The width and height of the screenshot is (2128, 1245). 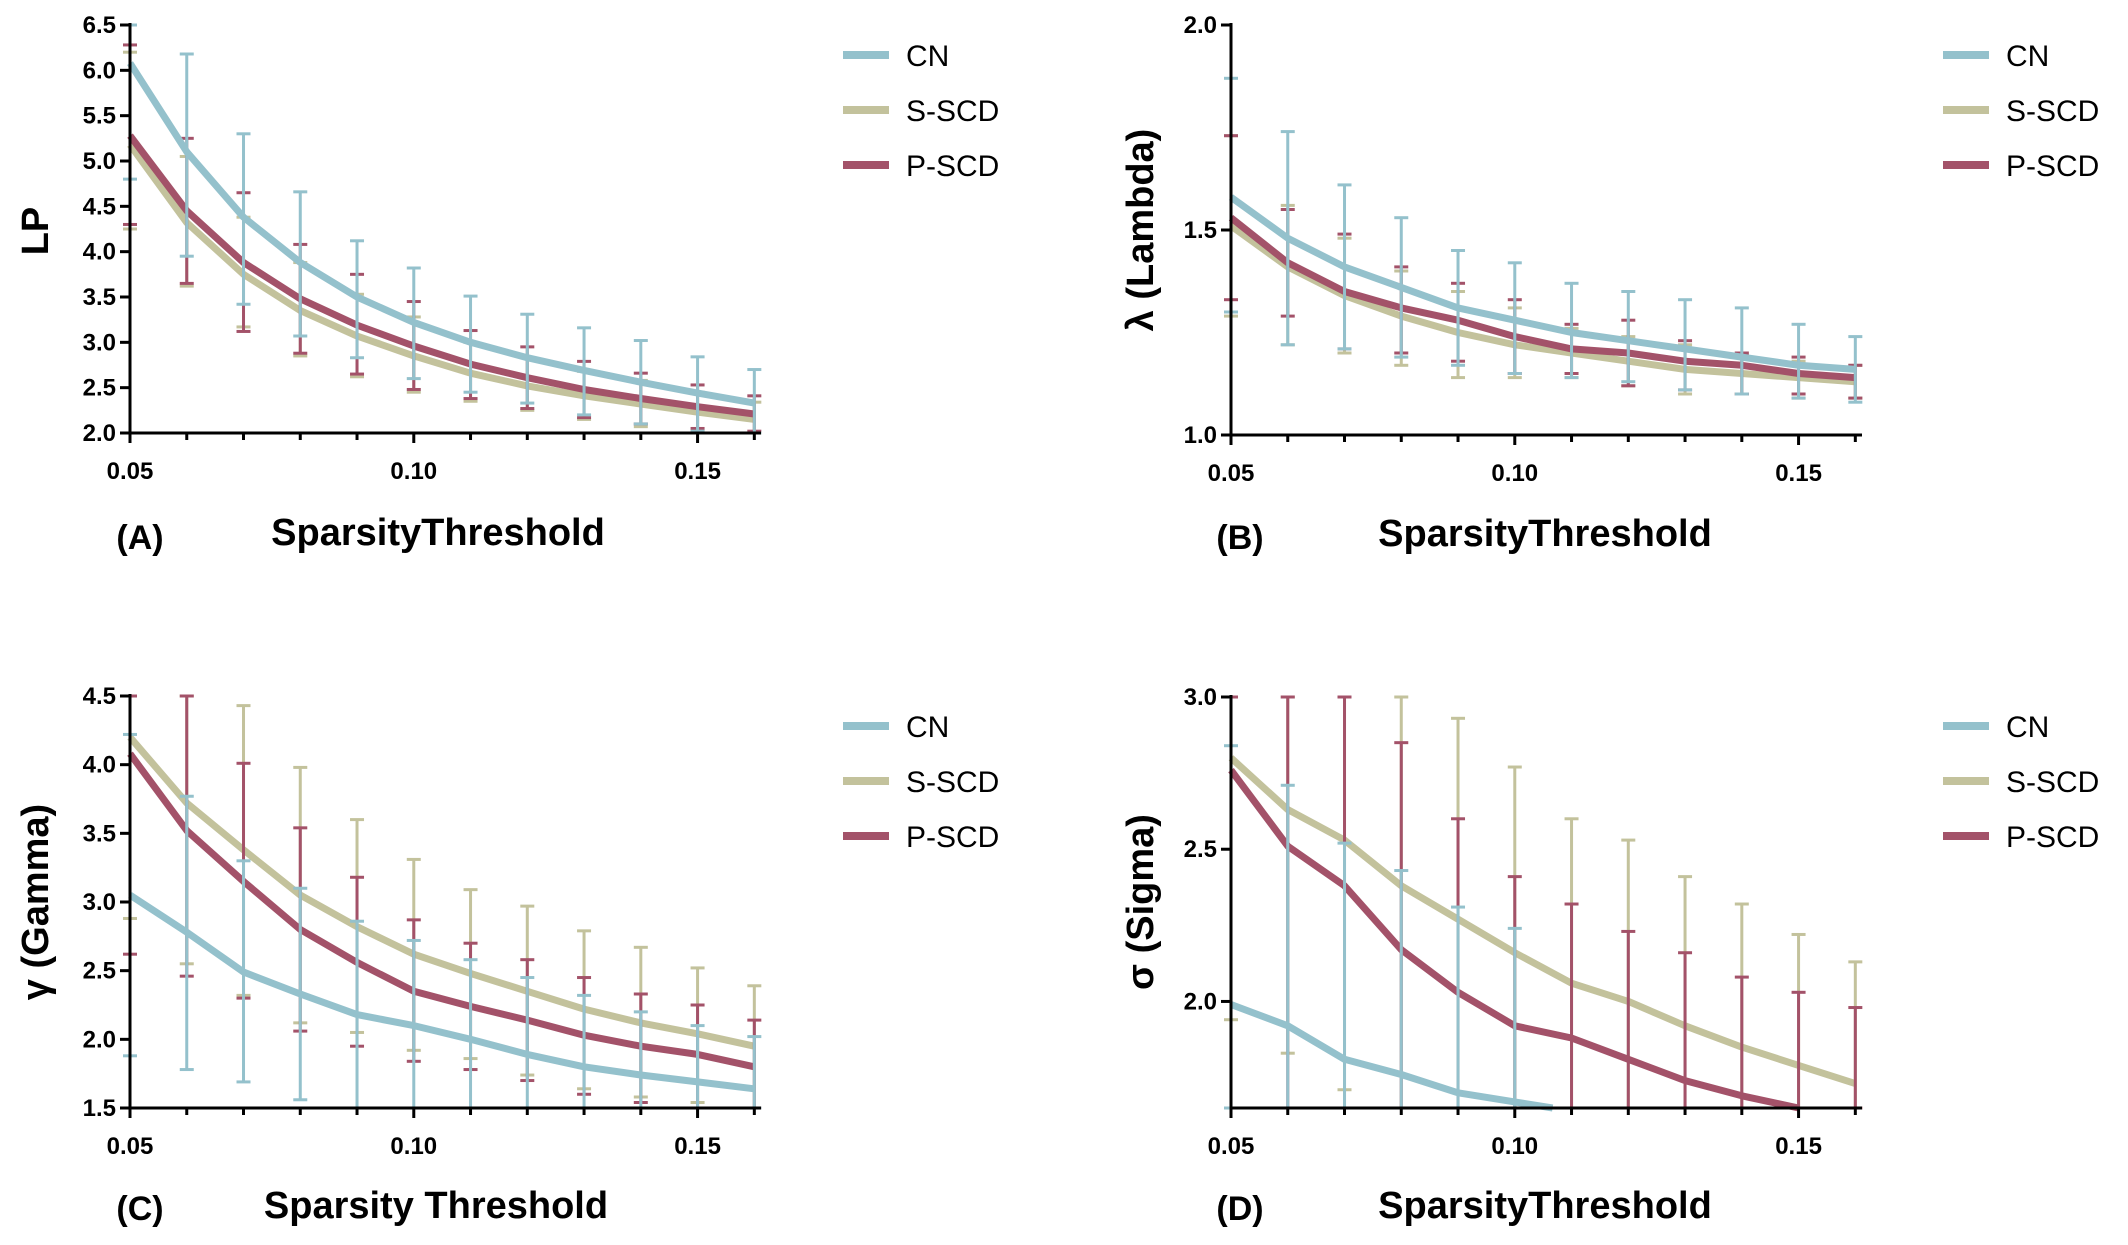 I want to click on panel-label: (D), so click(x=1239, y=1209).